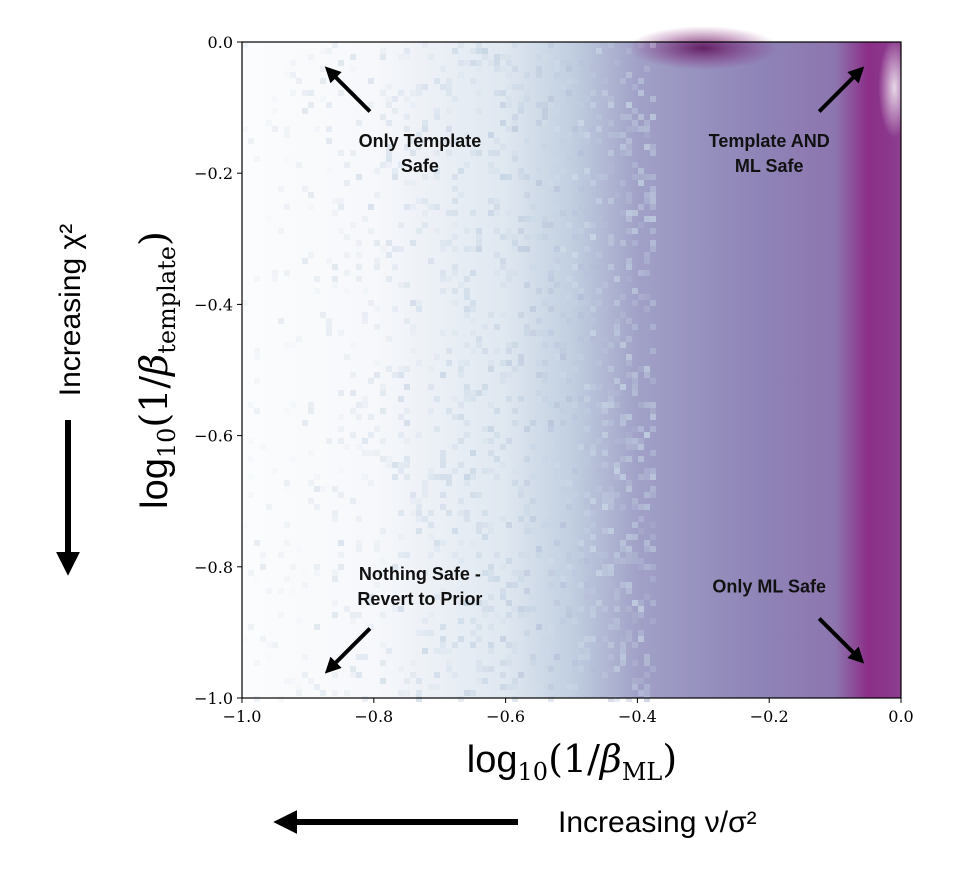  I want to click on y-tick-label: 0.0, so click(220, 42).